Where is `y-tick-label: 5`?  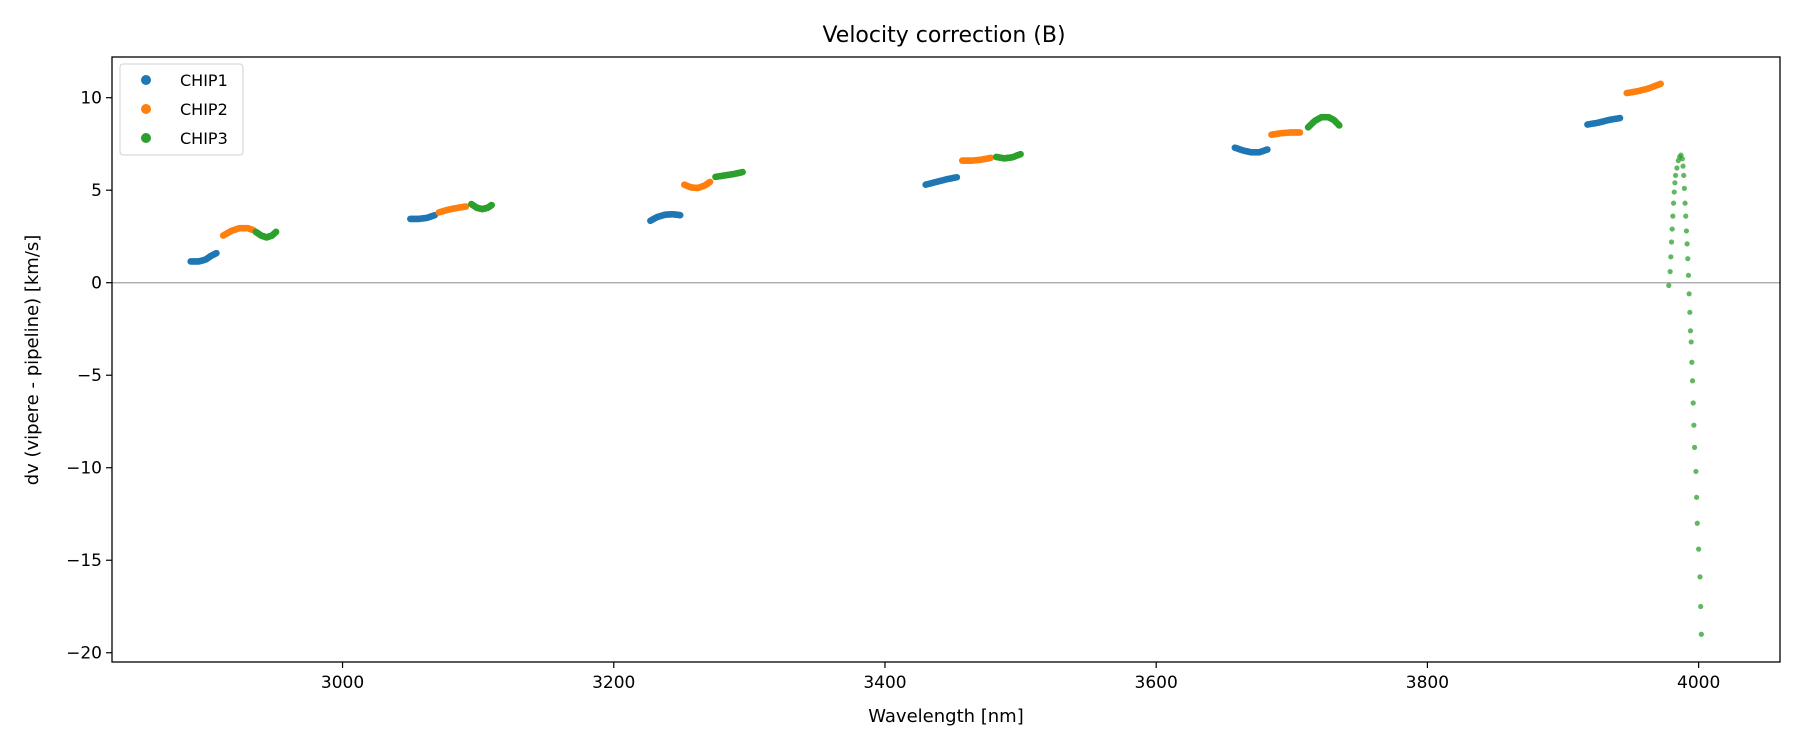 y-tick-label: 5 is located at coordinates (96, 191).